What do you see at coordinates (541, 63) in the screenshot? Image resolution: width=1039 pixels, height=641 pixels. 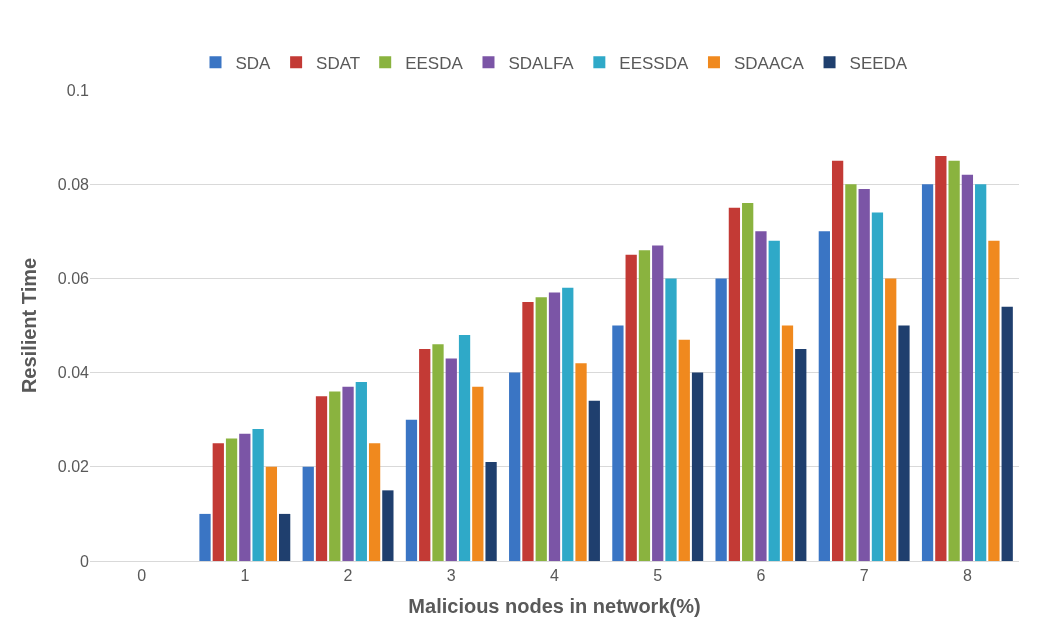 I see `legend-label: SDALFA` at bounding box center [541, 63].